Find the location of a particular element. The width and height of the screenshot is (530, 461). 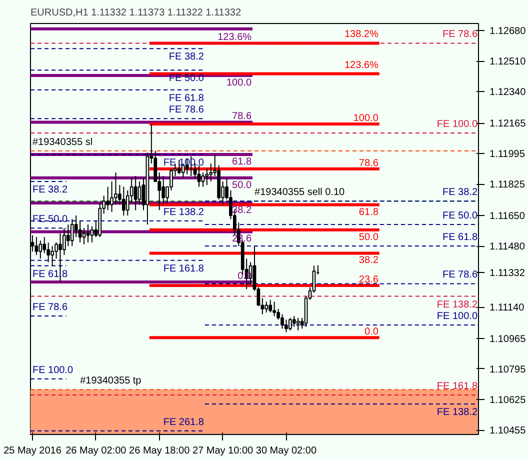

y-tick-label: 1.10965 is located at coordinates (508, 339).